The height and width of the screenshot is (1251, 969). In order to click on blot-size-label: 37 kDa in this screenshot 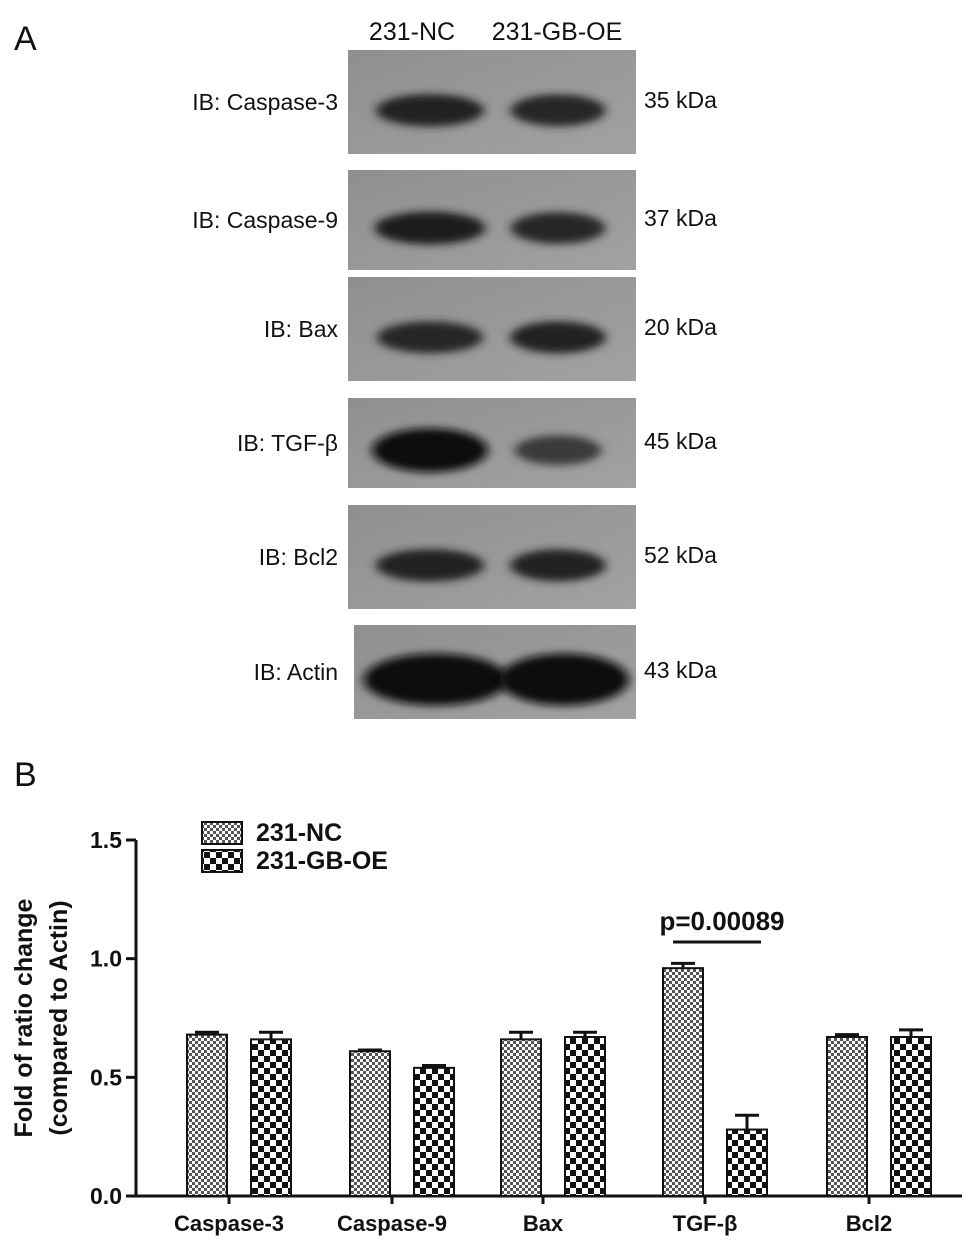, I will do `click(680, 218)`.